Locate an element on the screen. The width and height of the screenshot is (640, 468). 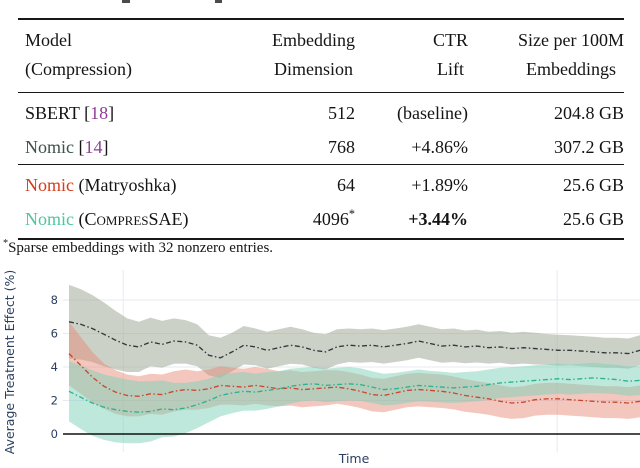
text-segment: 64 is located at coordinates (346, 185).